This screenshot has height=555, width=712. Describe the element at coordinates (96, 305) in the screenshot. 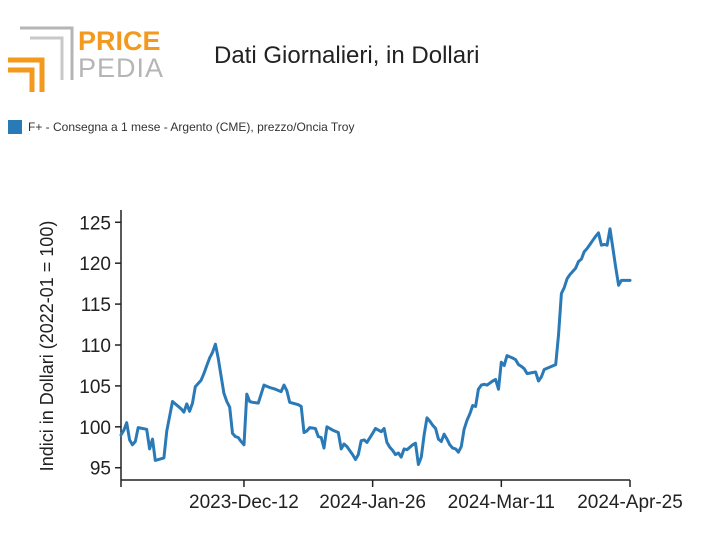

I see `y-tick-label: 115` at that location.